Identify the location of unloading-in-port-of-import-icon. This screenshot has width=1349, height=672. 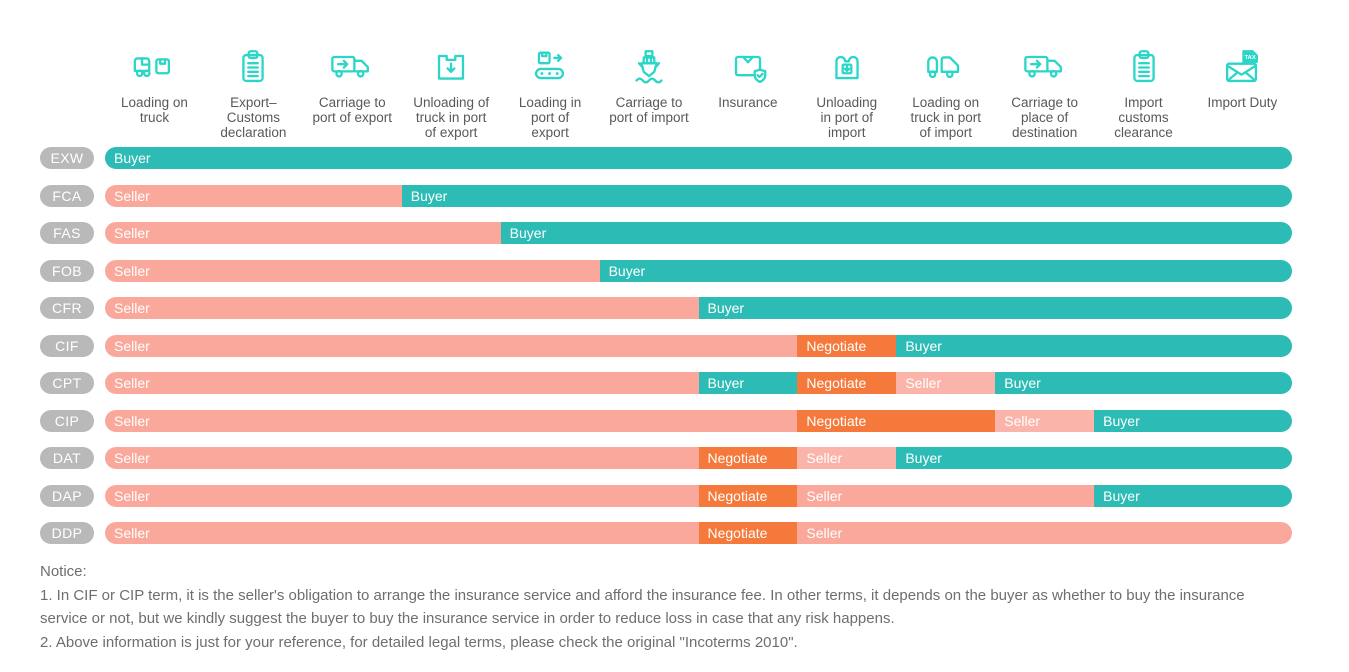
(847, 61).